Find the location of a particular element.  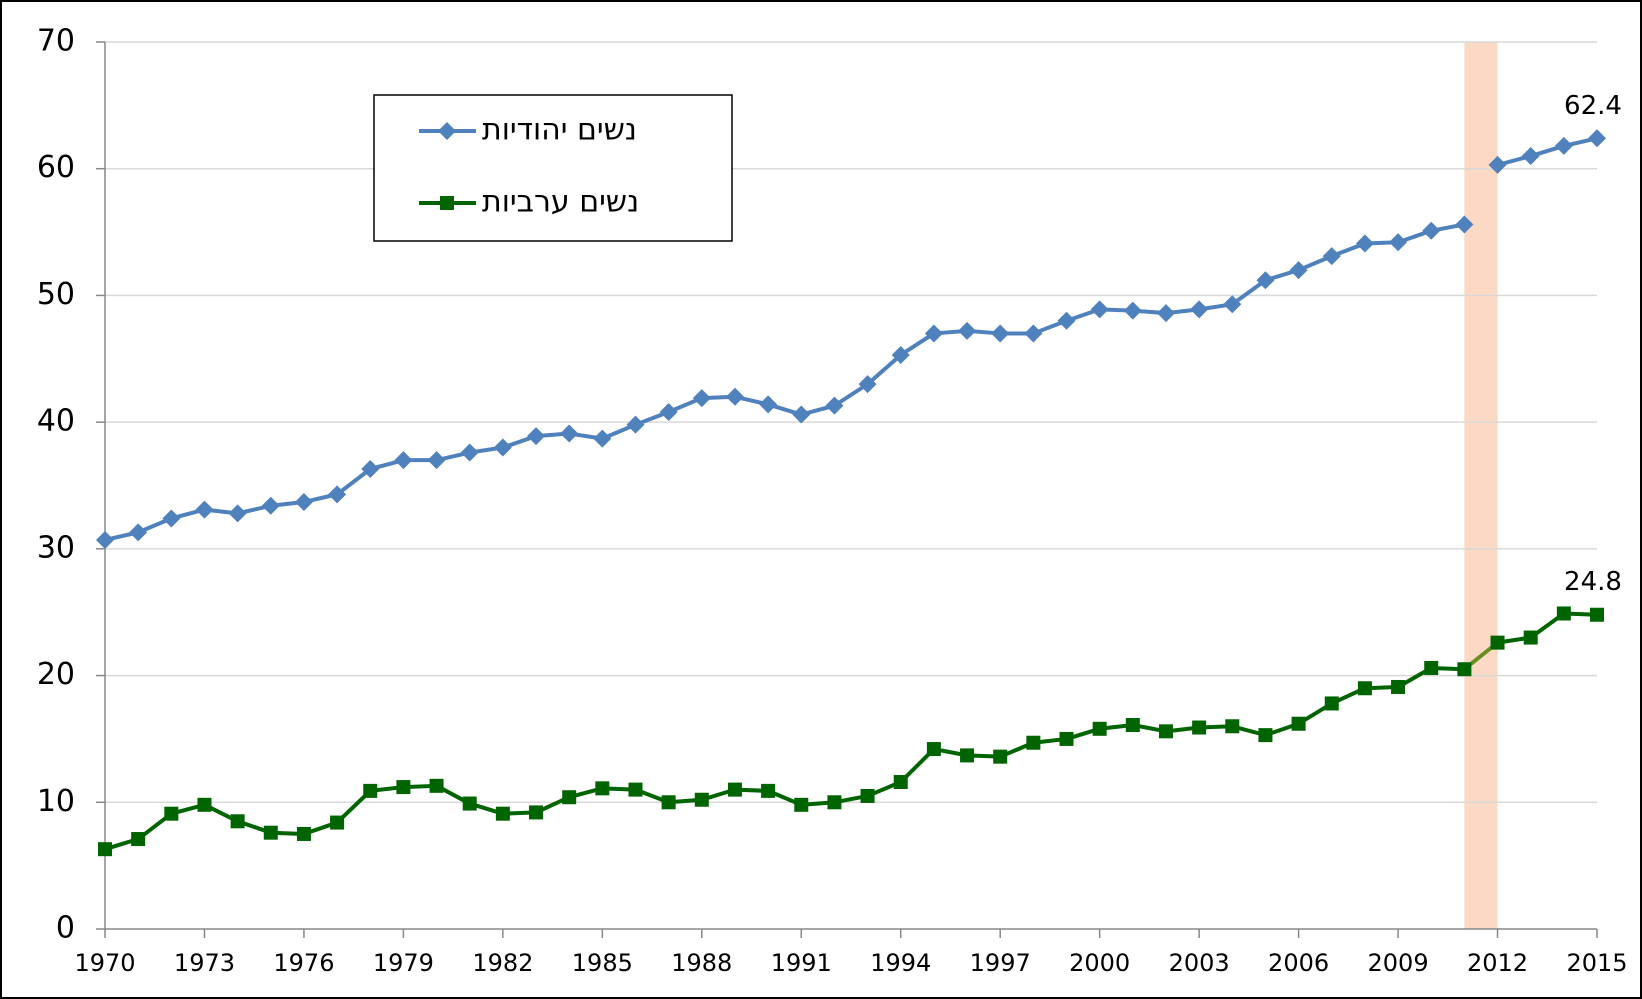

y-tick-label: 10 is located at coordinates (56, 801).